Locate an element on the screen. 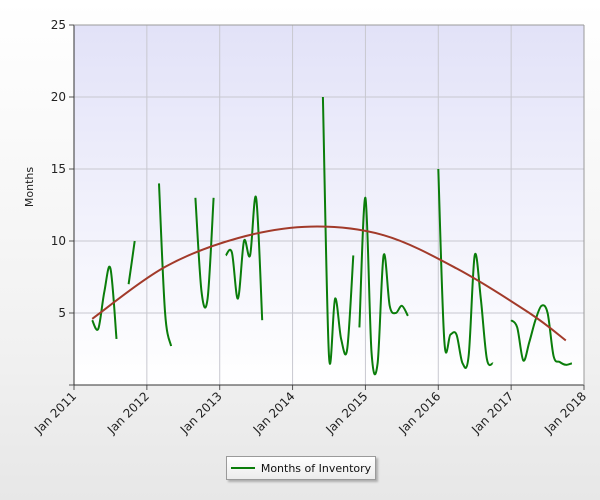 The height and width of the screenshot is (500, 600). y-axis-title: Months is located at coordinates (29, 187).